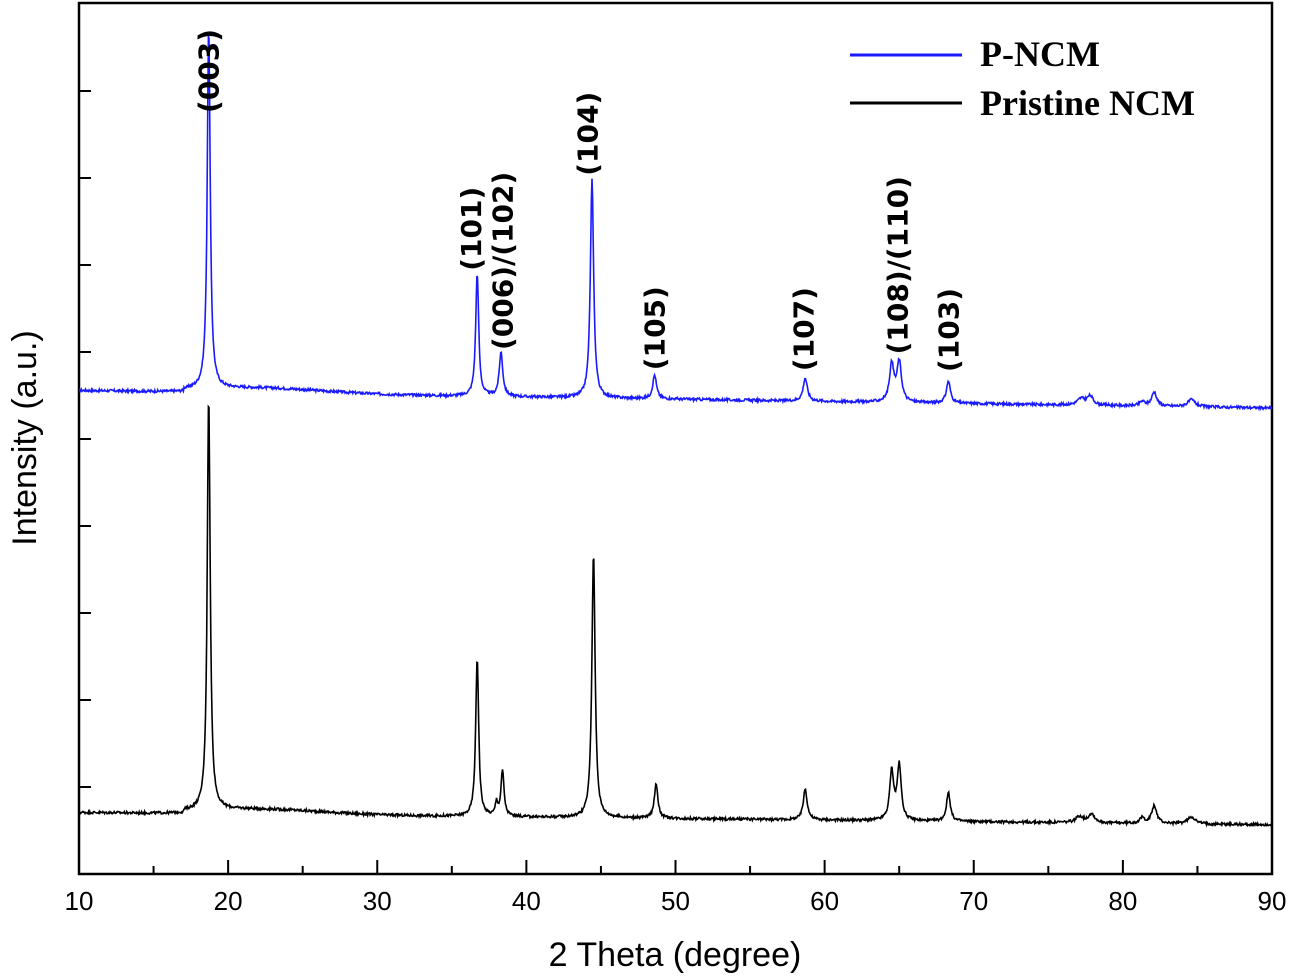  I want to click on peak-label: (104), so click(588, 134).